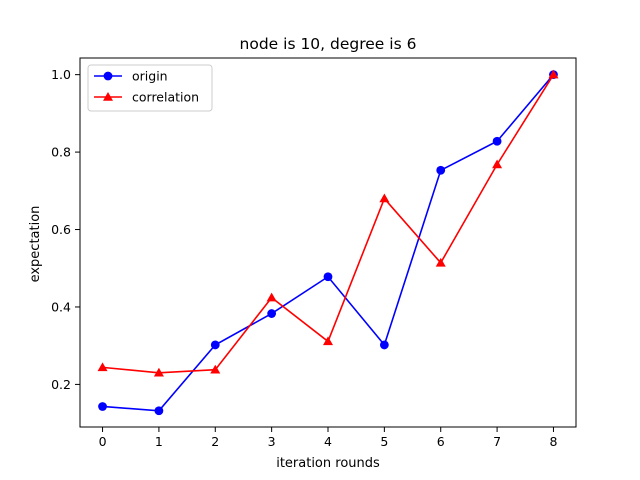  Describe the element at coordinates (441, 441) in the screenshot. I see `x-tick-label: 6` at that location.